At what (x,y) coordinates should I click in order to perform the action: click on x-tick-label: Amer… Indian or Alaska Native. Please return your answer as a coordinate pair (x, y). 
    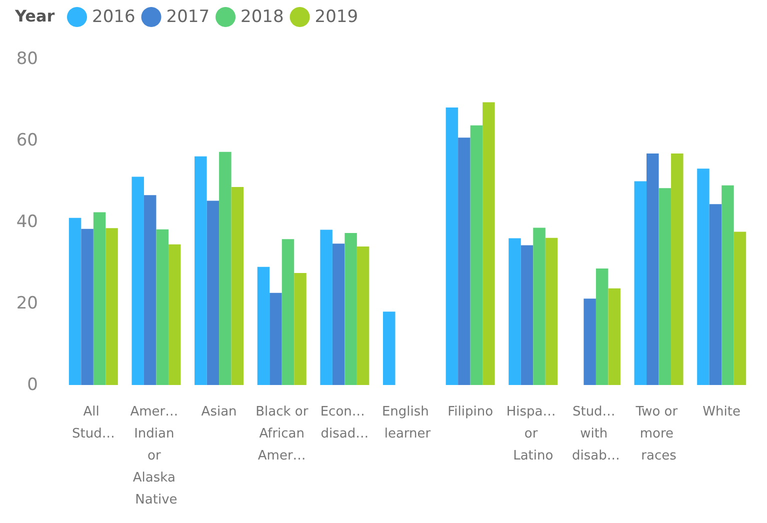
    Looking at the image, I should click on (156, 456).